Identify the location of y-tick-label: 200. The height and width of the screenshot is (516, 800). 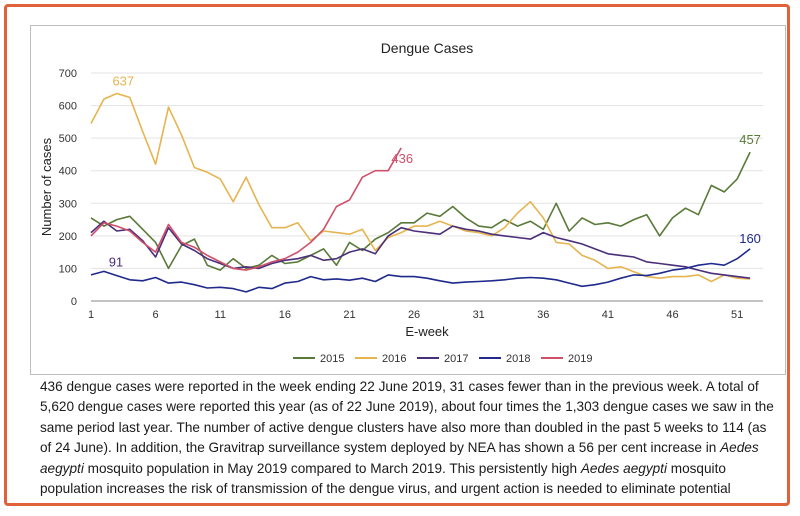
(68, 237).